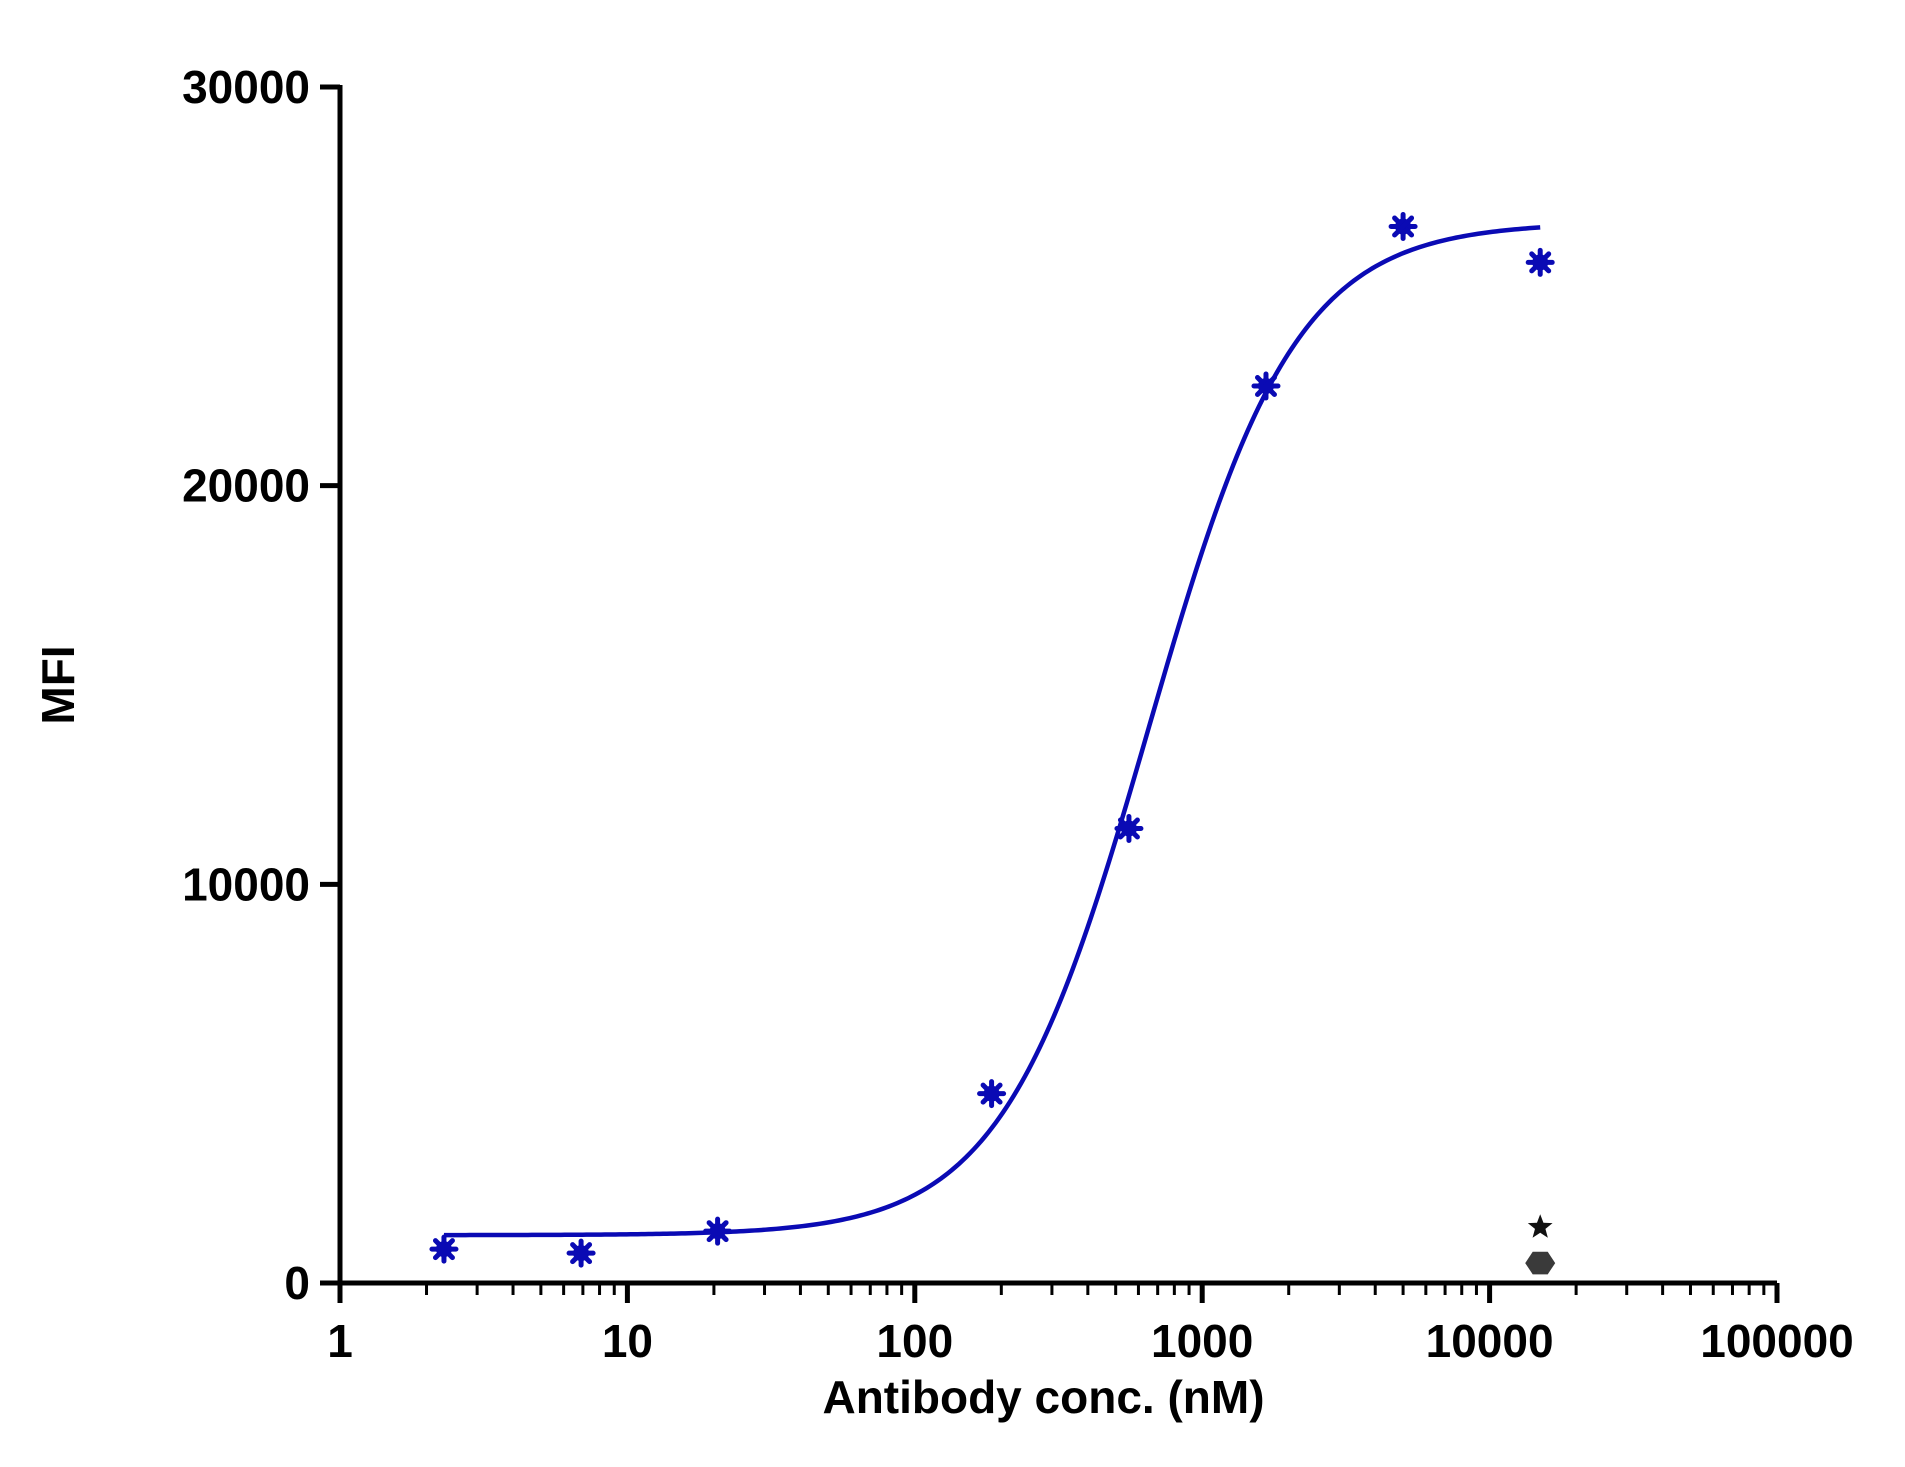 Image resolution: width=1905 pixels, height=1467 pixels. Describe the element at coordinates (297, 1283) in the screenshot. I see `y-tick-label: 0` at that location.